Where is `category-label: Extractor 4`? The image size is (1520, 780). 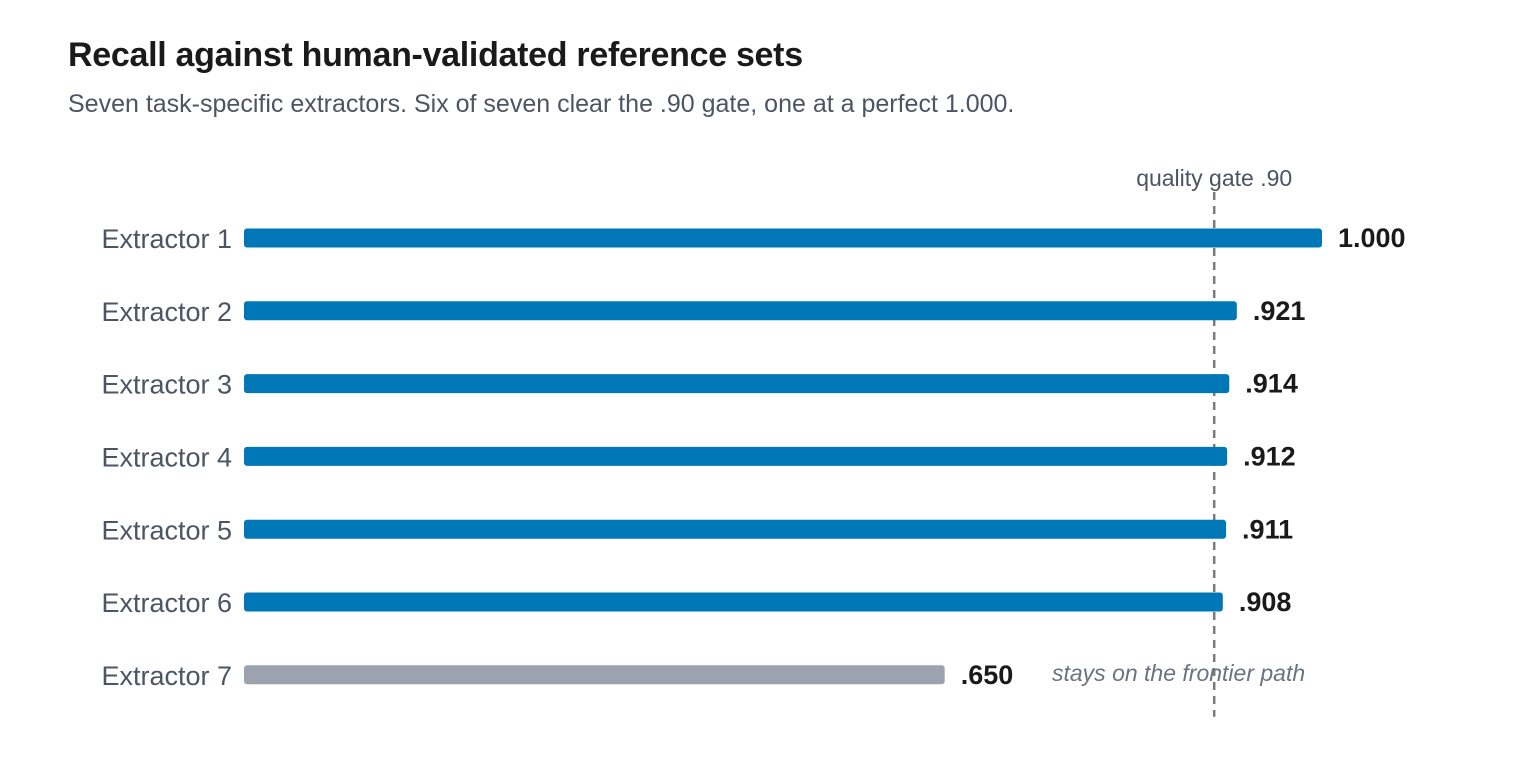 category-label: Extractor 4 is located at coordinates (166, 458).